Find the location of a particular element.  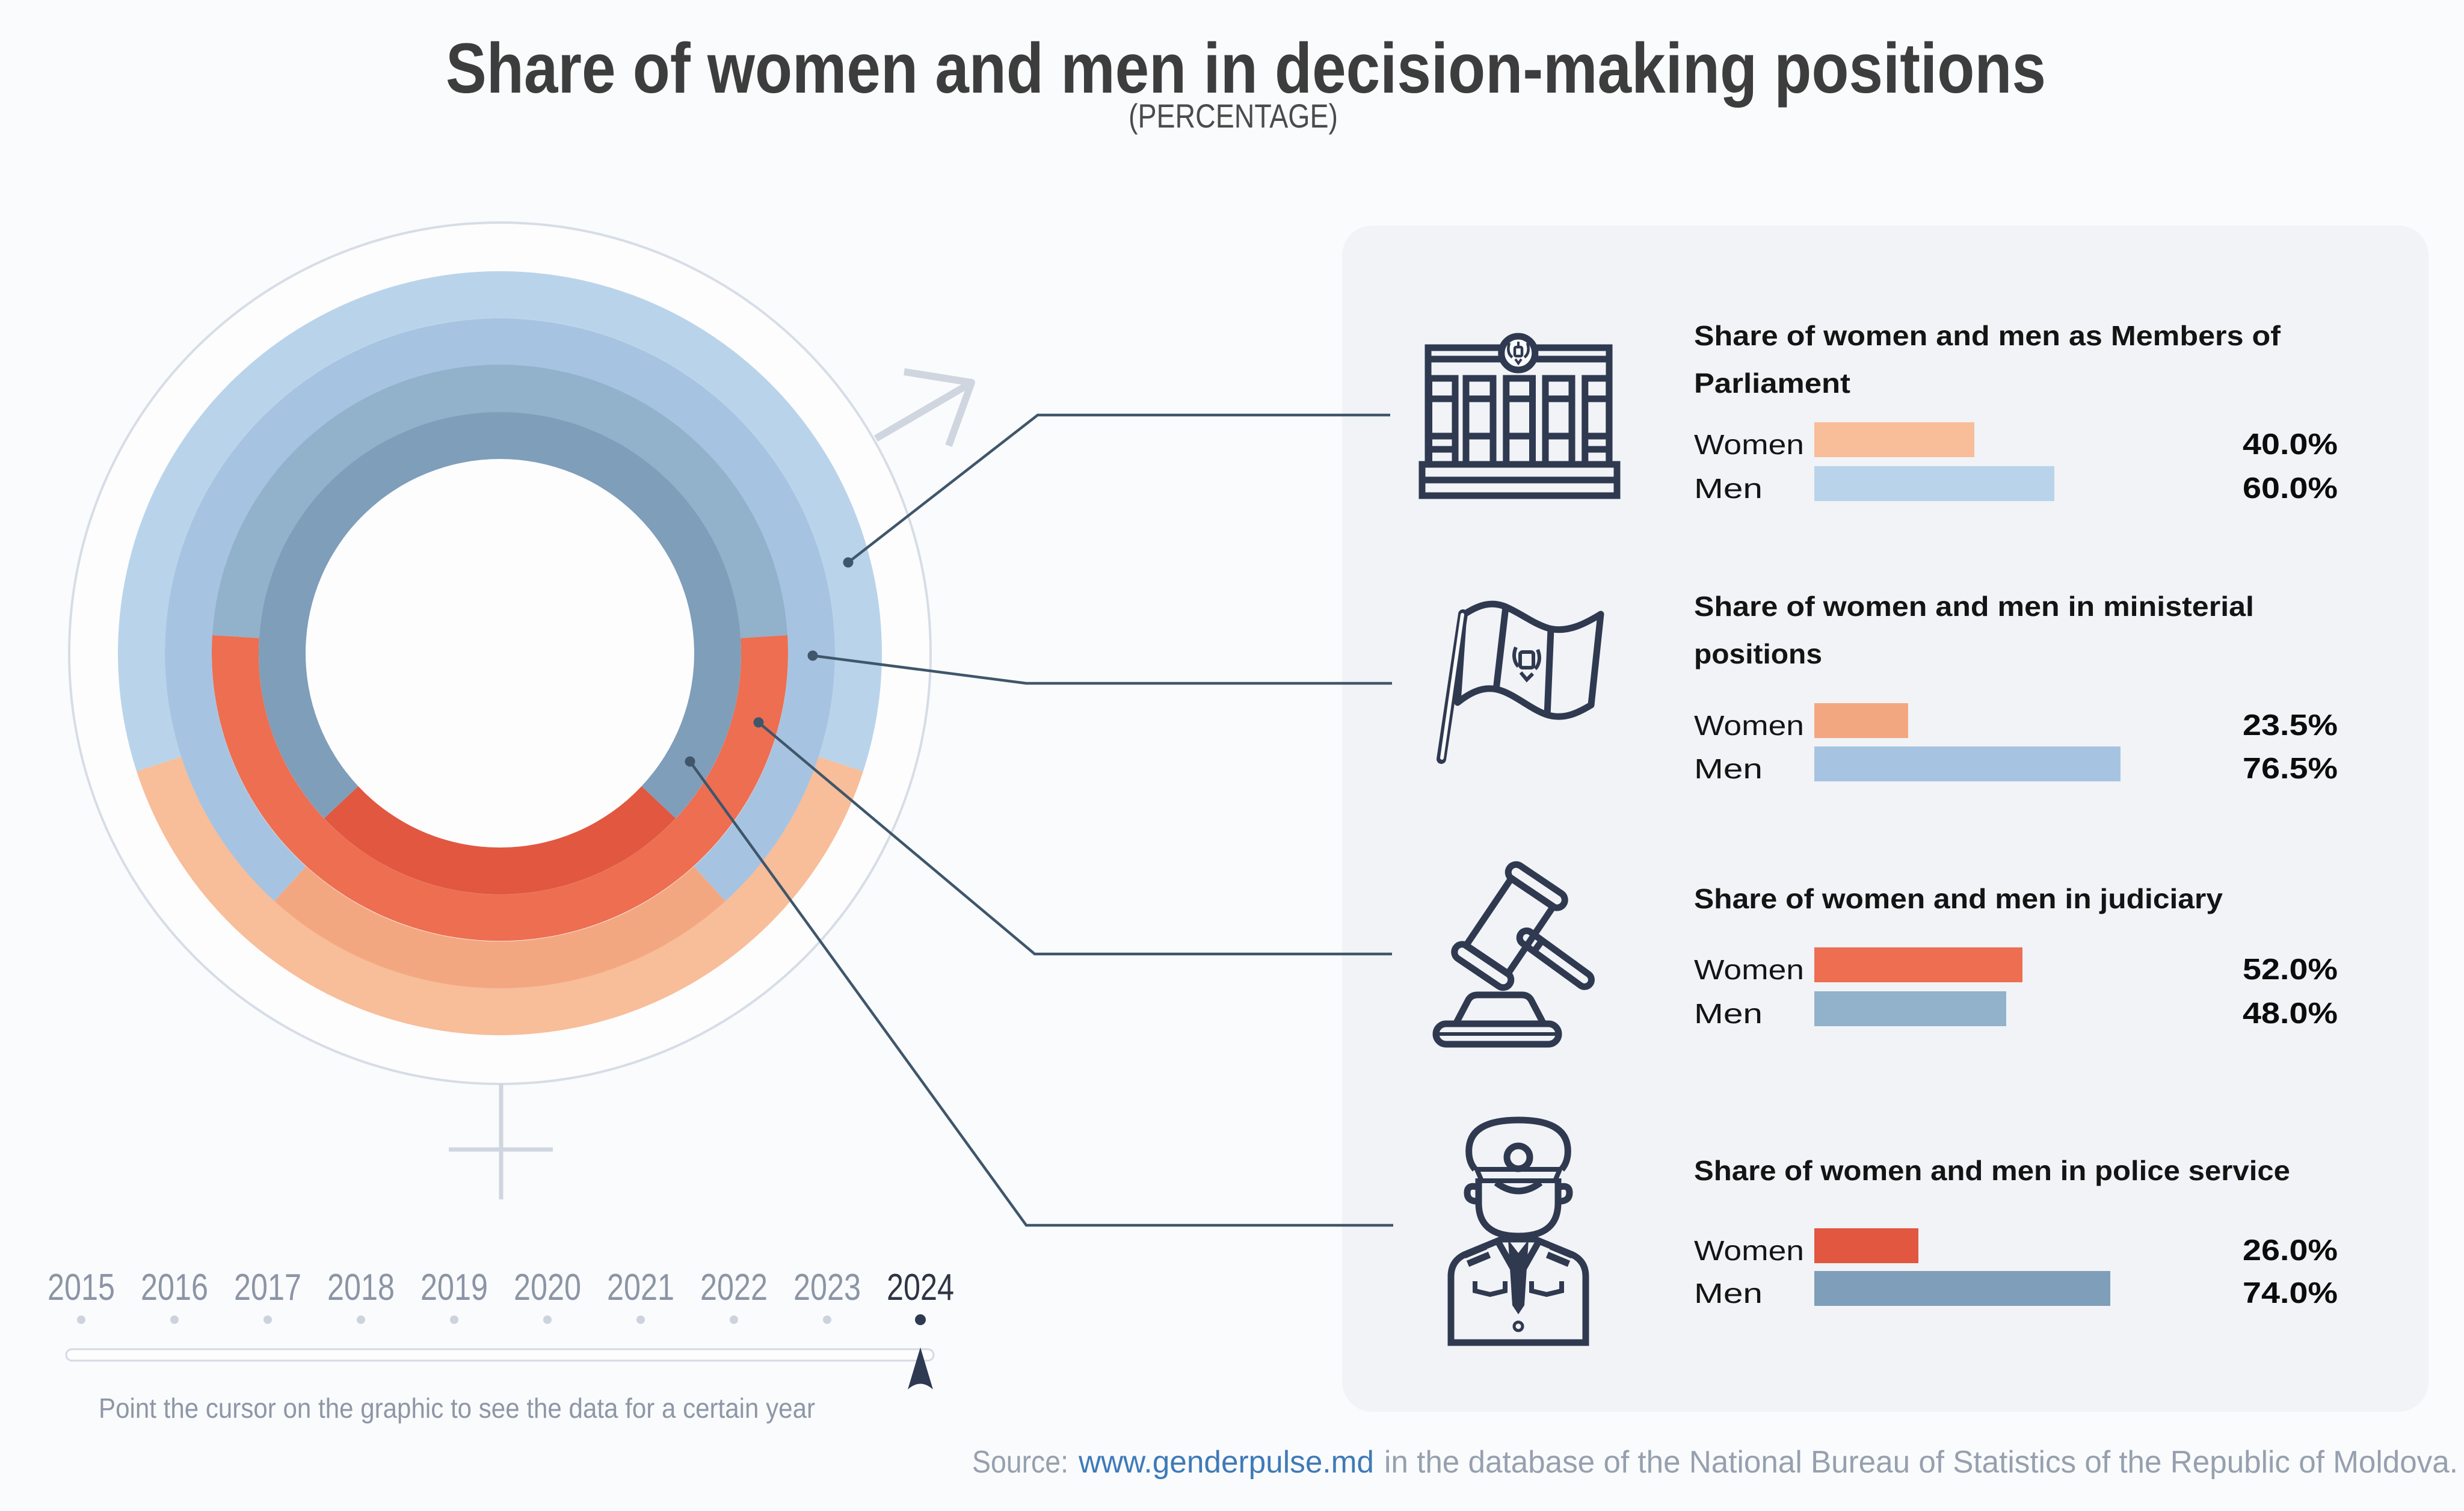

svg-text: 23.5% is located at coordinates (2290, 725).